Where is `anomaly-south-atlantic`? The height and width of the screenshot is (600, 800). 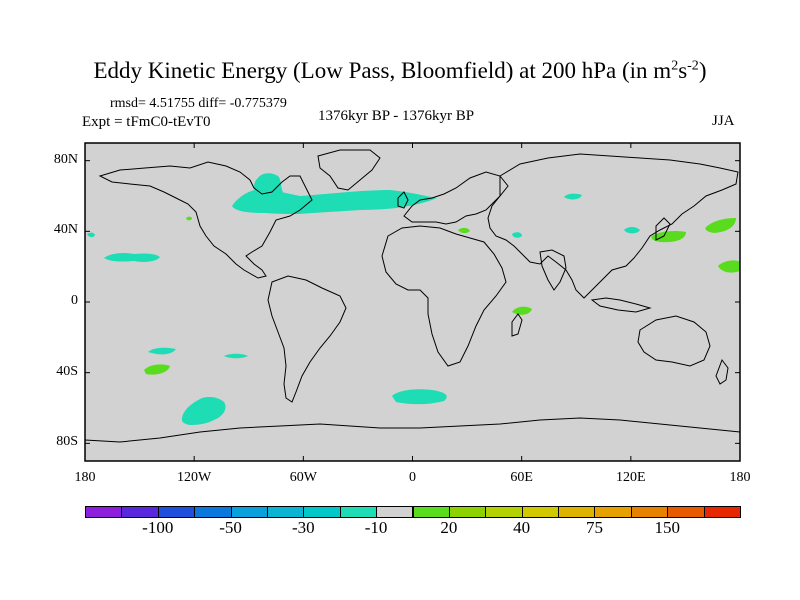 anomaly-south-atlantic is located at coordinates (419, 397).